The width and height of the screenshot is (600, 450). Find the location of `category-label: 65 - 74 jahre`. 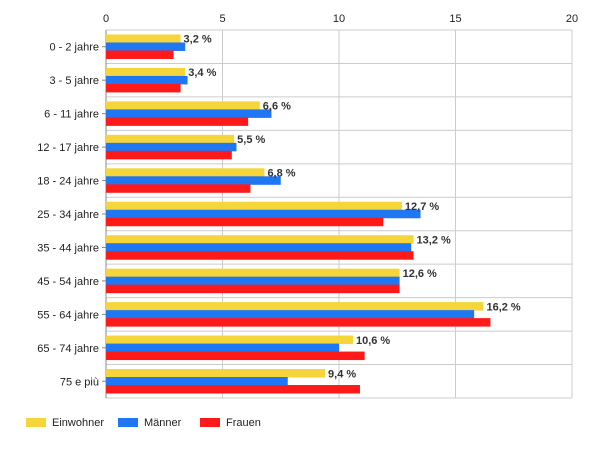

category-label: 65 - 74 jahre is located at coordinates (68, 349).